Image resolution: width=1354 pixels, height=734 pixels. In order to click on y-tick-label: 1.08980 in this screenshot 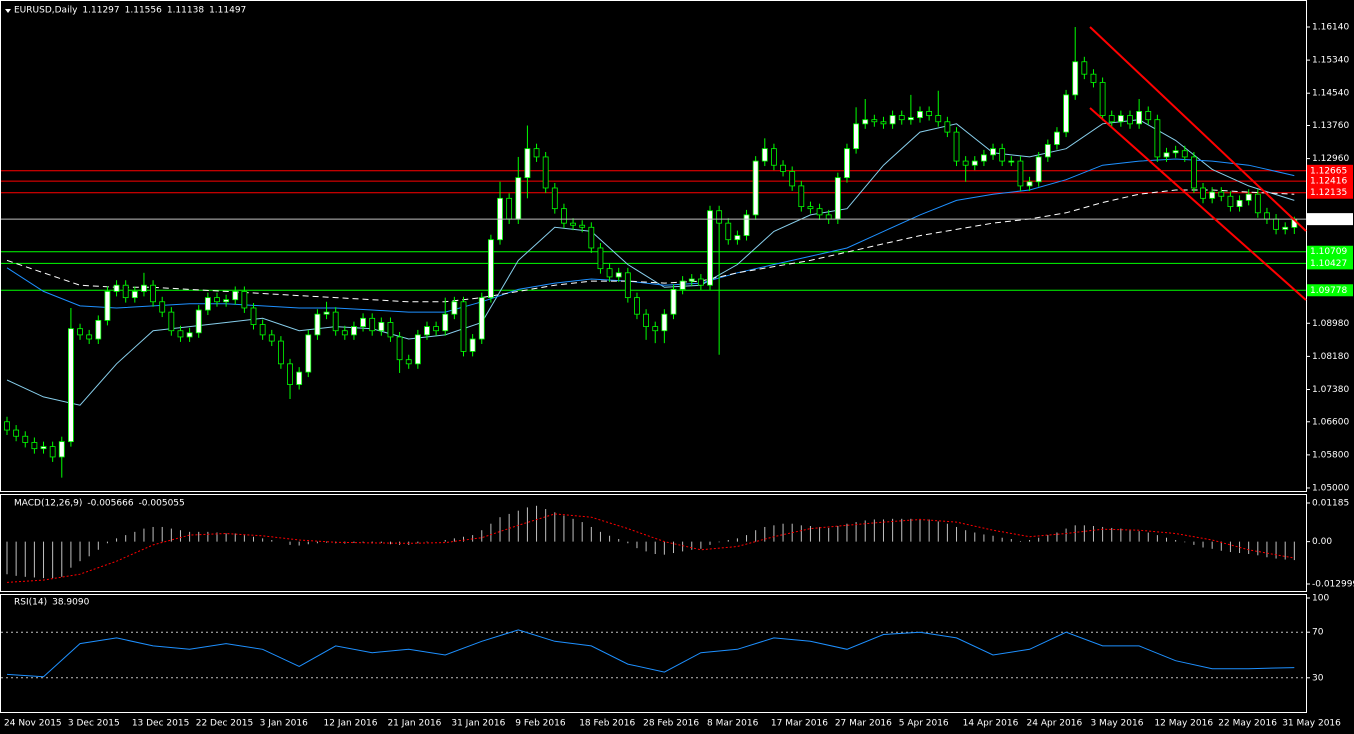, I will do `click(1330, 324)`.